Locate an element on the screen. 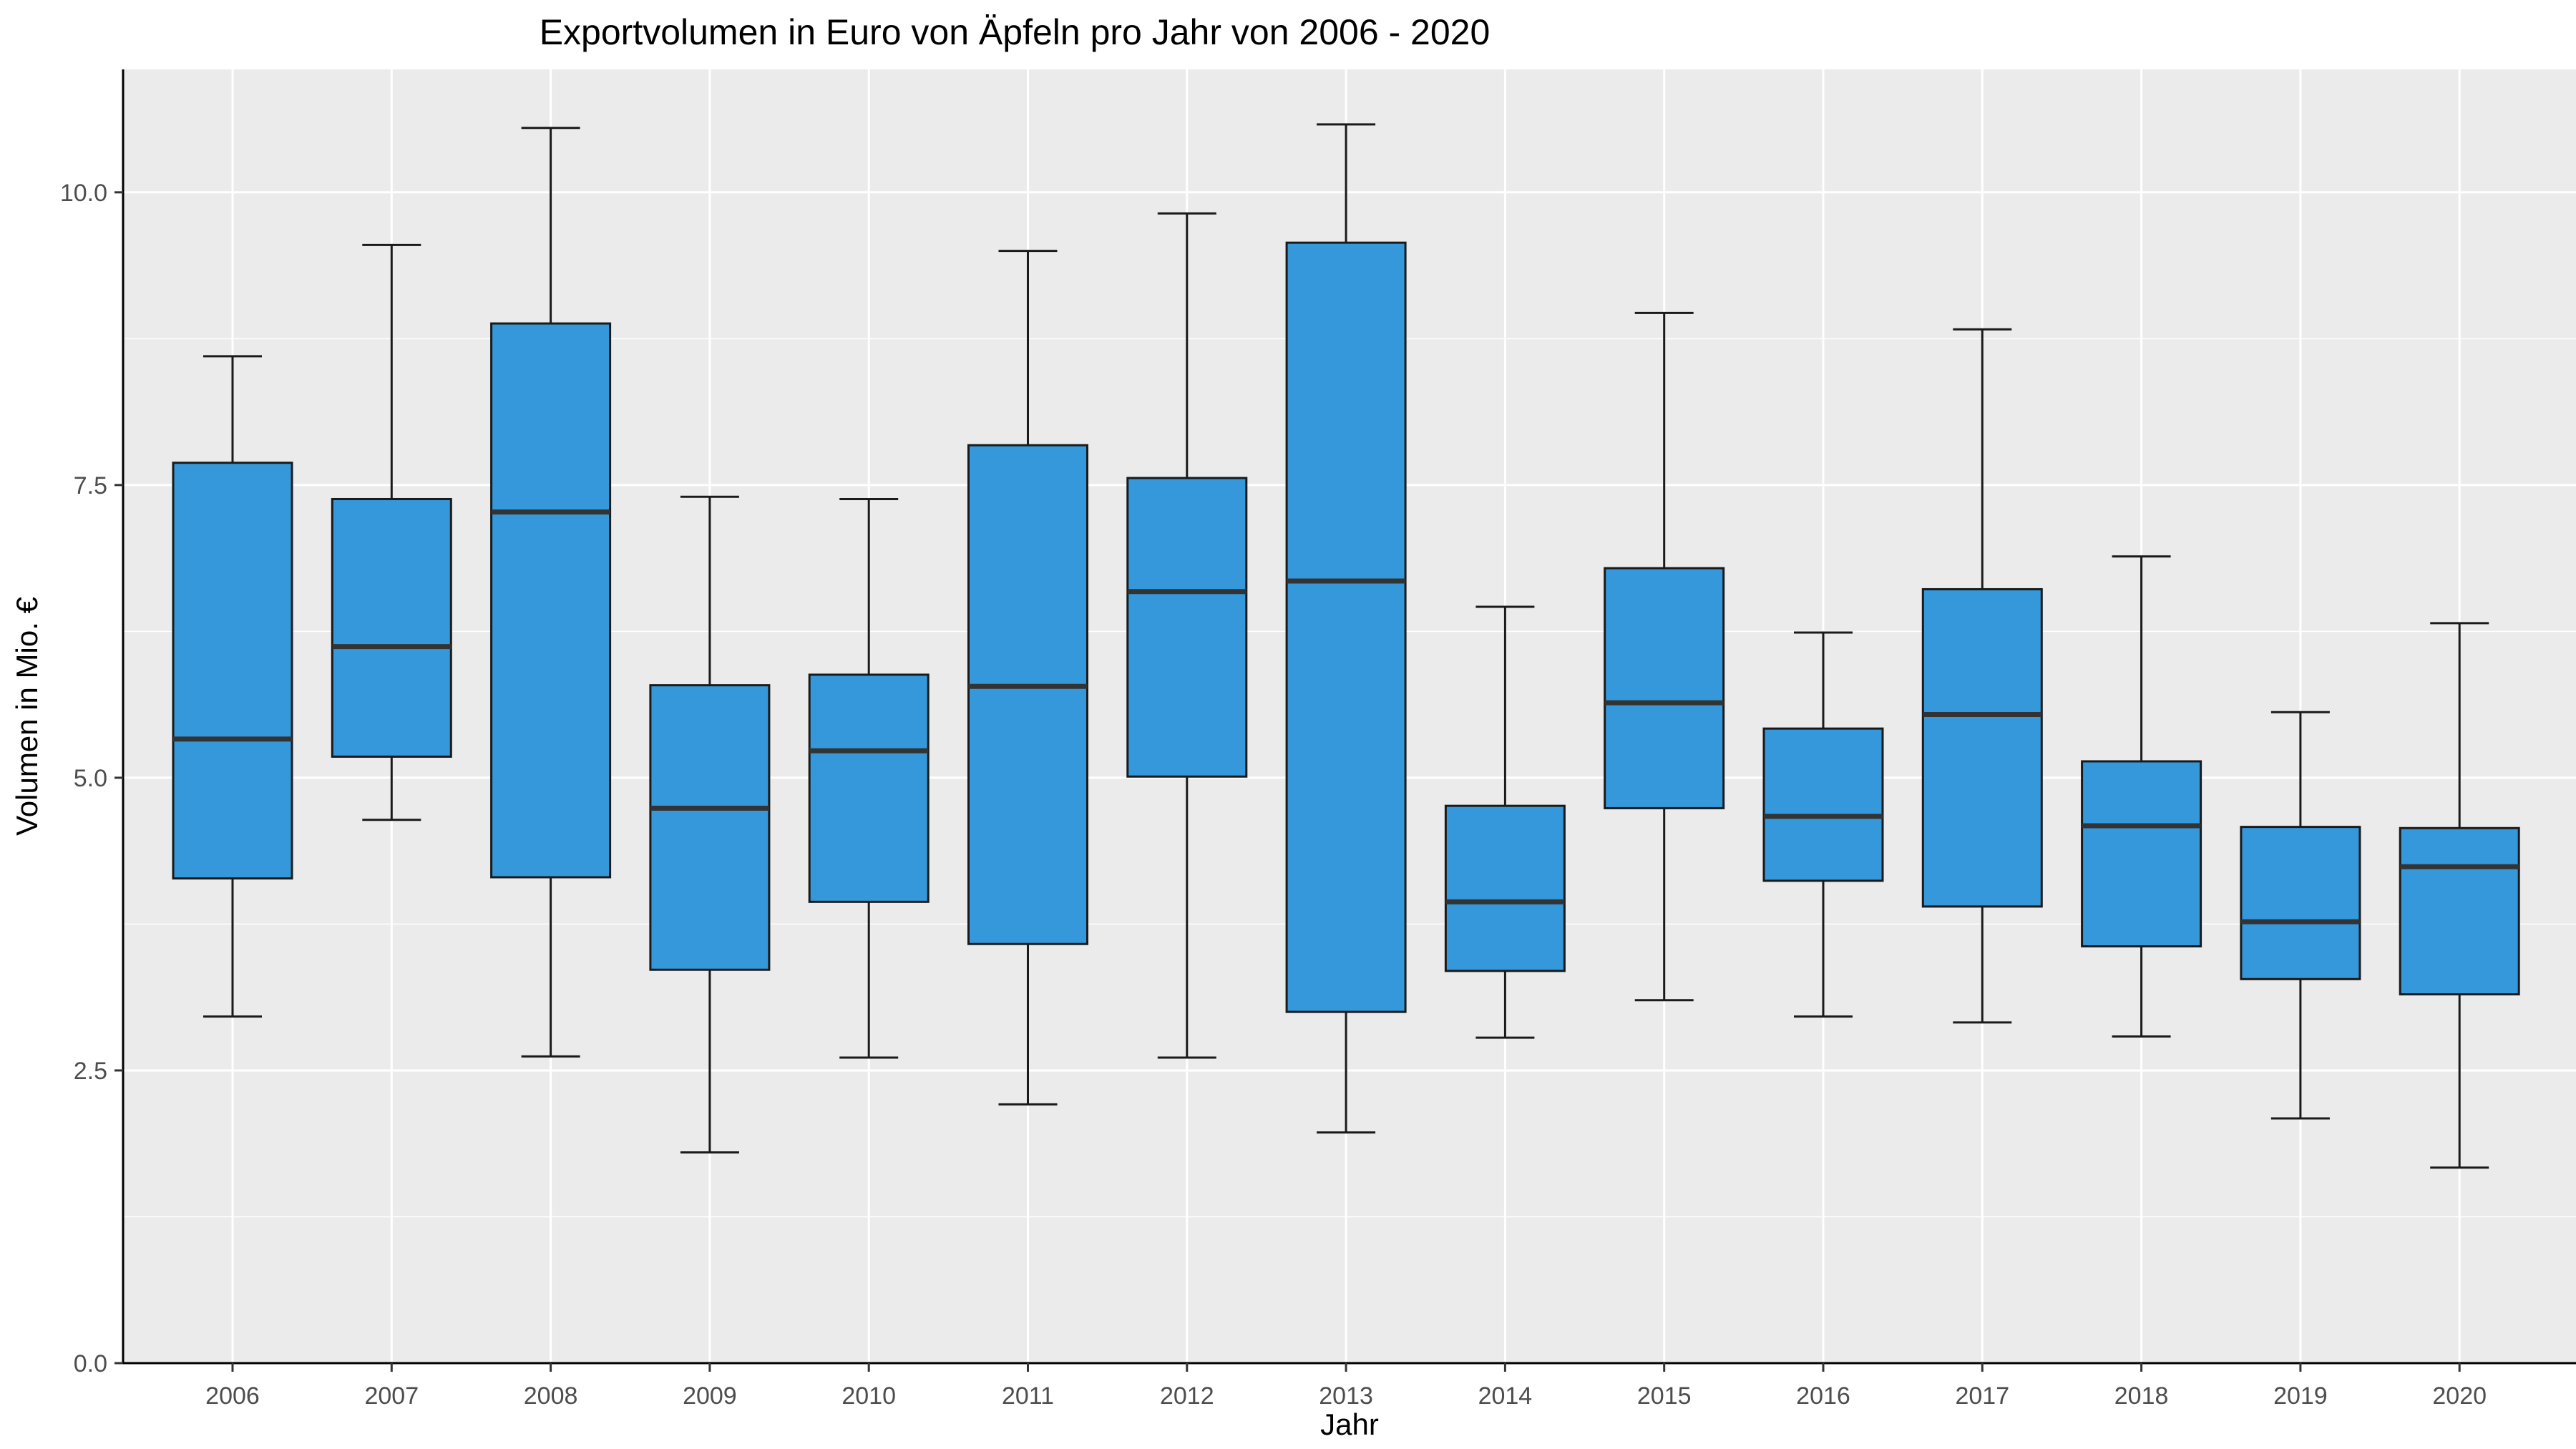 The height and width of the screenshot is (1449, 2576). x-tick-label: 2019 is located at coordinates (2300, 1396).